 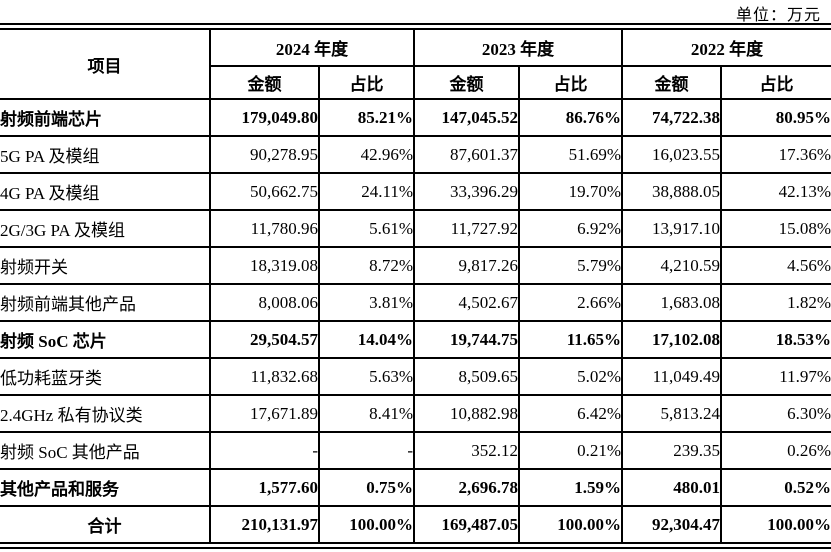 I want to click on col-header-year-2022: 2022 年度, so click(x=726, y=46).